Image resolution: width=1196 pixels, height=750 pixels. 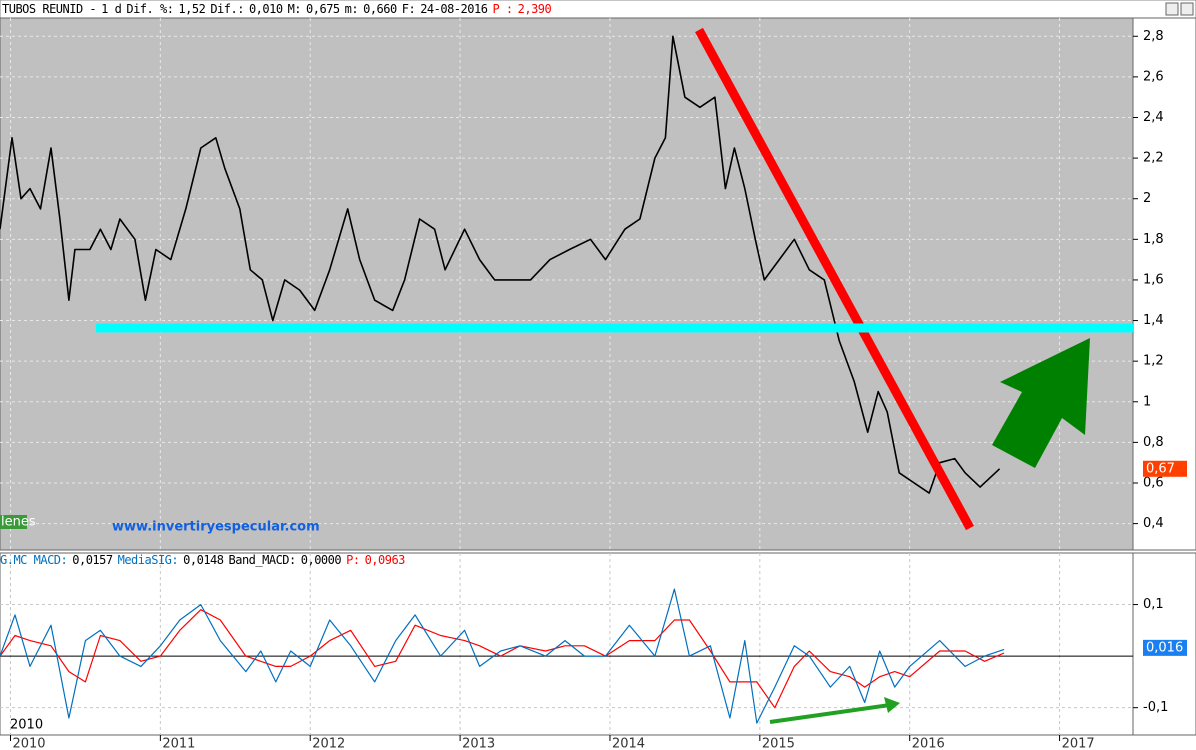 What do you see at coordinates (385, 560) in the screenshot?
I see `header-item: 0,0963` at bounding box center [385, 560].